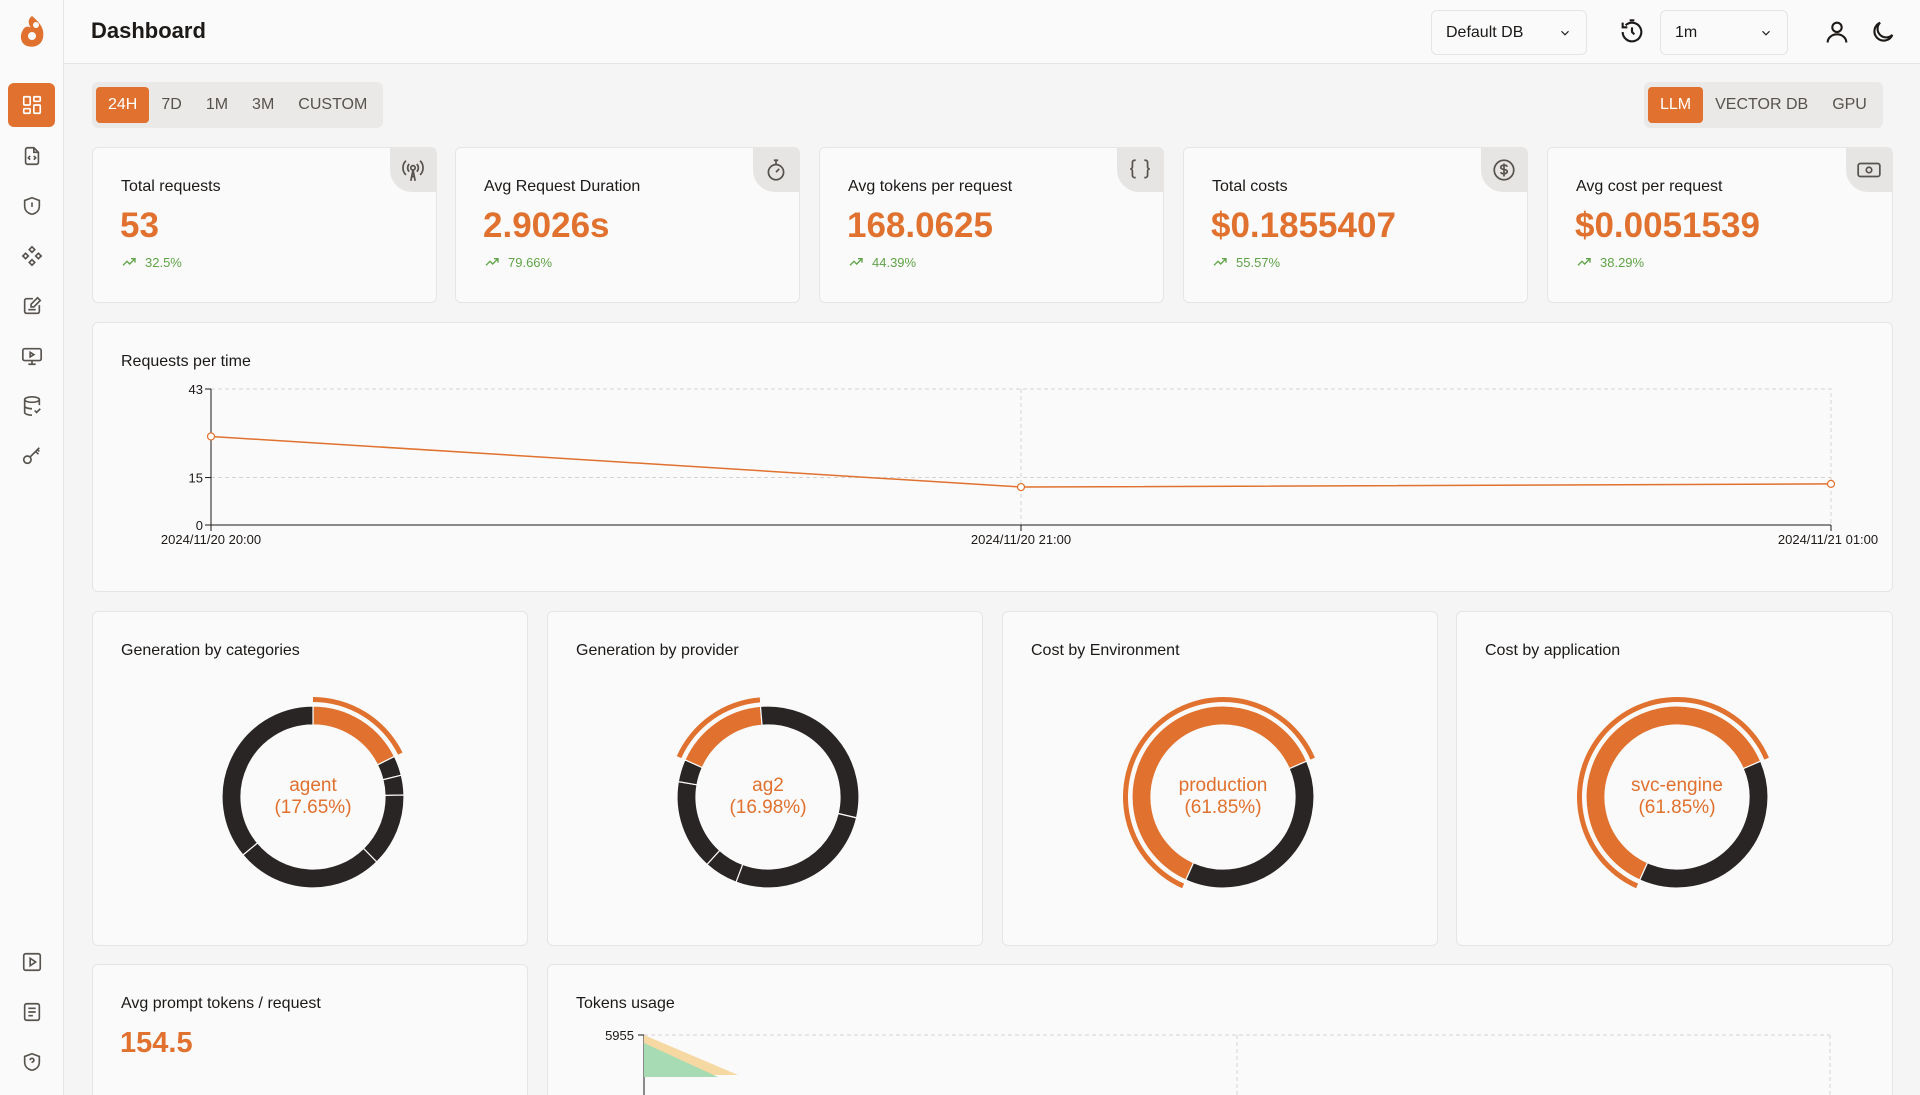 The height and width of the screenshot is (1095, 1920). I want to click on notebook-pen-icon, so click(32, 305).